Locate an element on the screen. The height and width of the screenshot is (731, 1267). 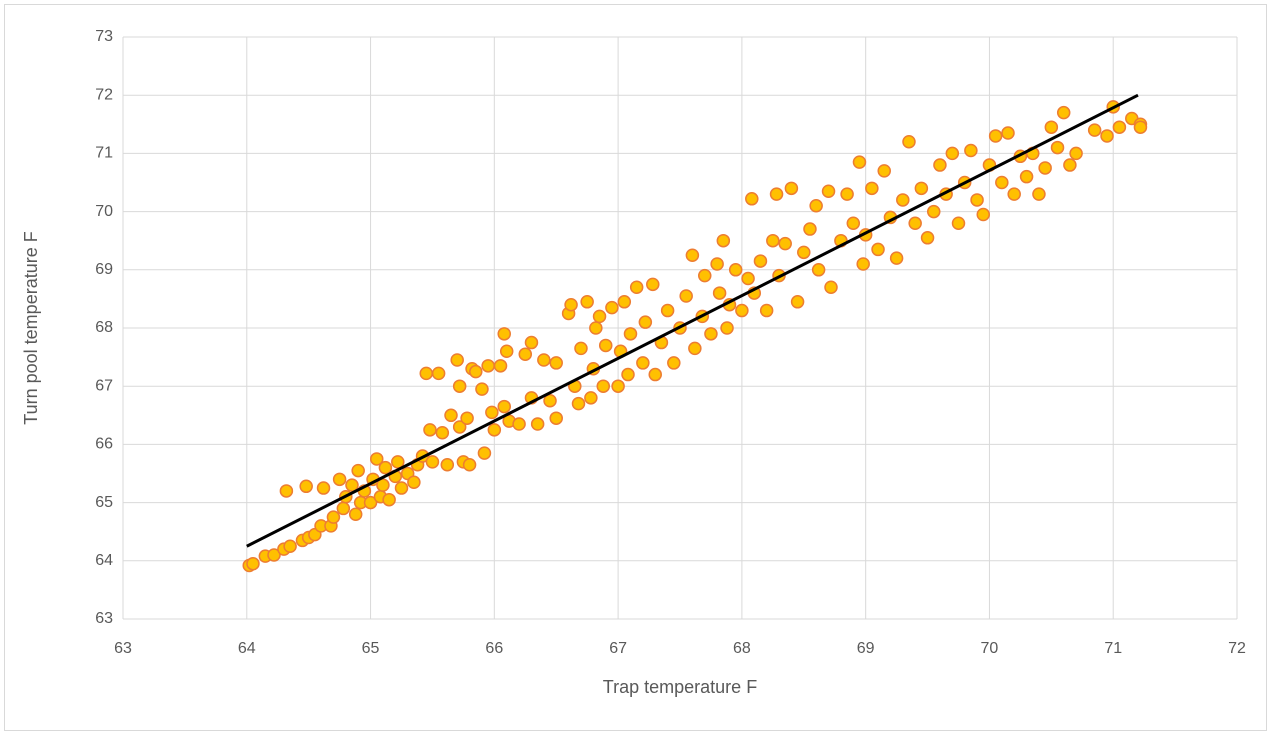
x-tick-label: 69 is located at coordinates (866, 648).